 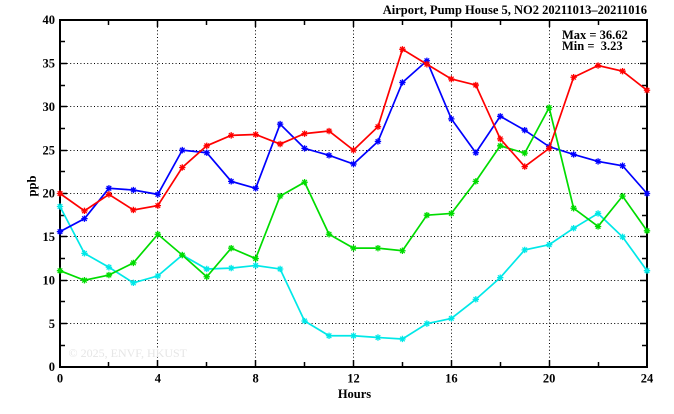 What do you see at coordinates (451, 379) in the screenshot?
I see `svg-text: 16` at bounding box center [451, 379].